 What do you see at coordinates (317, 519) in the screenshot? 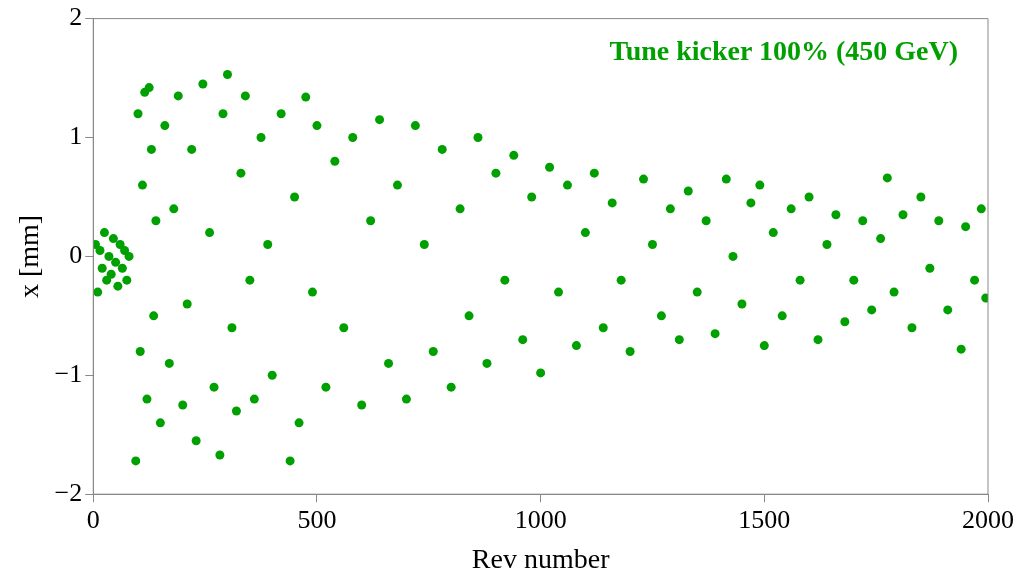
I see `x-tick-label: 500` at bounding box center [317, 519].